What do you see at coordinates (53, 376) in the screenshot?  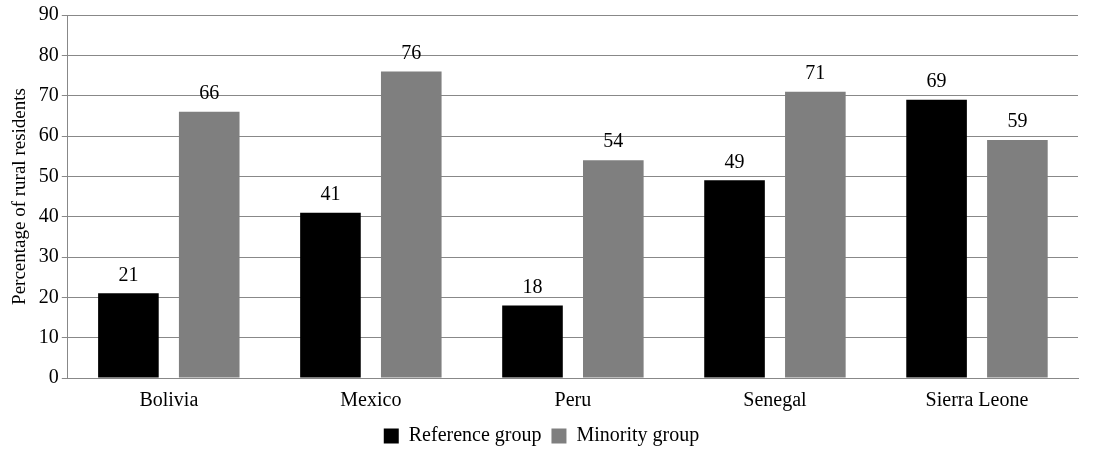 I see `y-tick-label: 0` at bounding box center [53, 376].